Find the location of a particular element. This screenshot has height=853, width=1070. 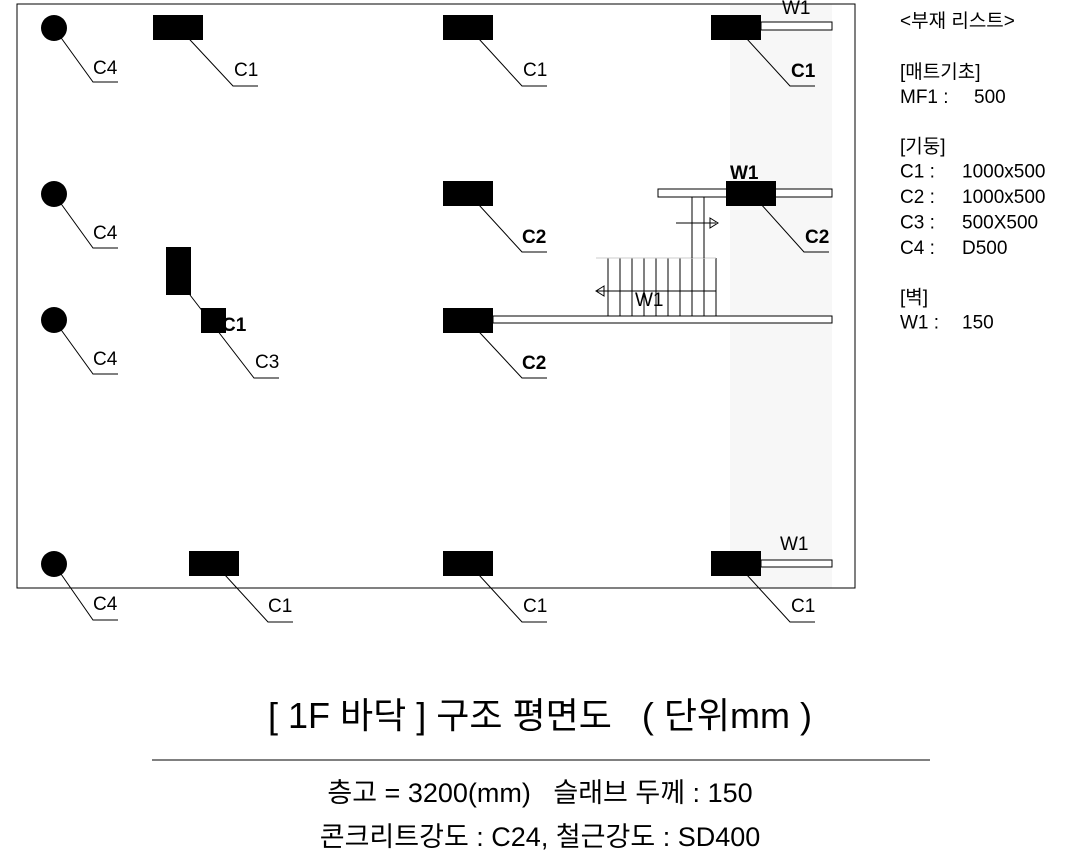

legend-value: D500 is located at coordinates (984, 248).